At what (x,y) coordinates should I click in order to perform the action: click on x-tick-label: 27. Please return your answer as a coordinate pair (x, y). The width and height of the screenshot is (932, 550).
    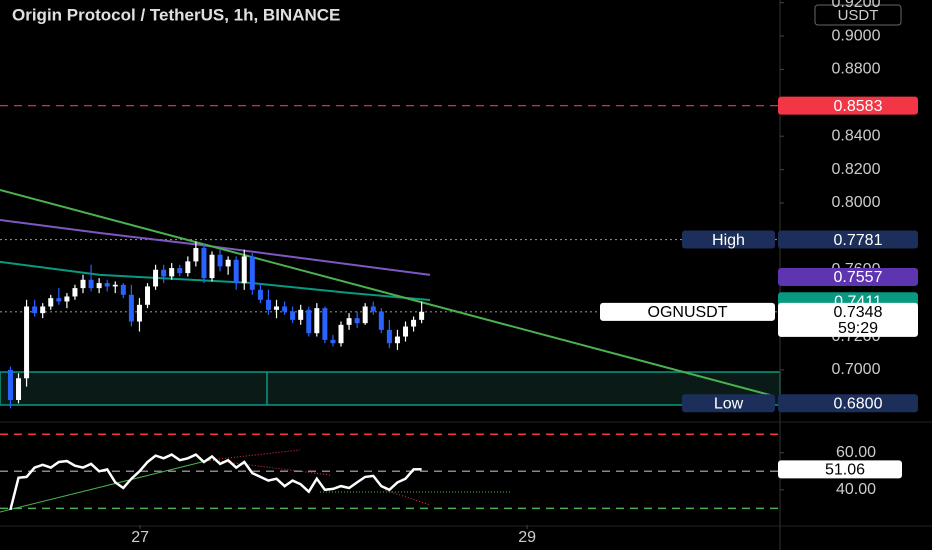
    Looking at the image, I should click on (140, 537).